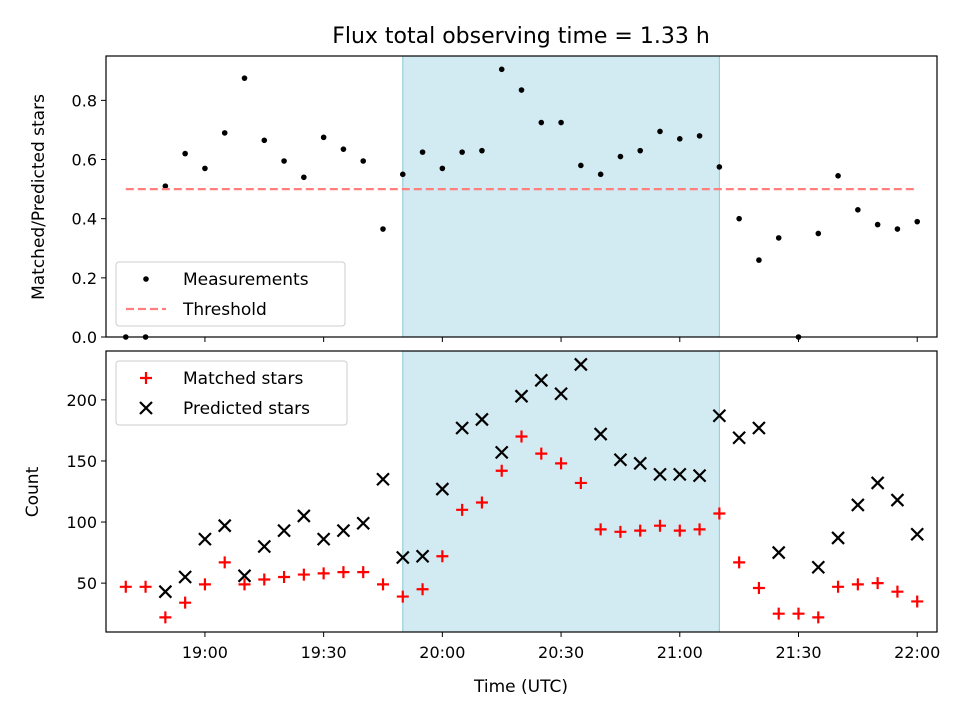  I want to click on chart-title: Flux total observing time = 1.33 h, so click(521, 36).